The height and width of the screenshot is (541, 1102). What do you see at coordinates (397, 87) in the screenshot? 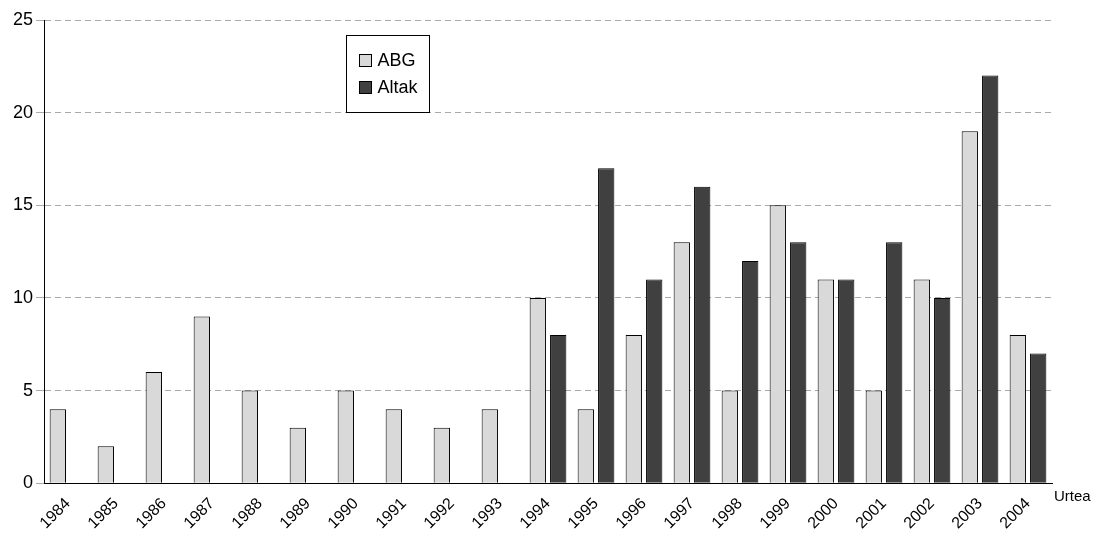
I see `legend-label: Altak` at bounding box center [397, 87].